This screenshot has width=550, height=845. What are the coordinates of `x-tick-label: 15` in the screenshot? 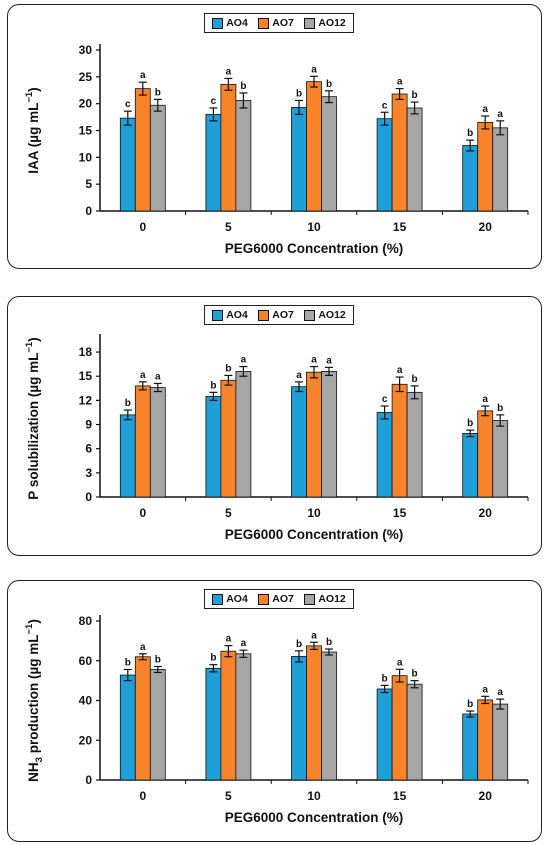 It's located at (400, 513).